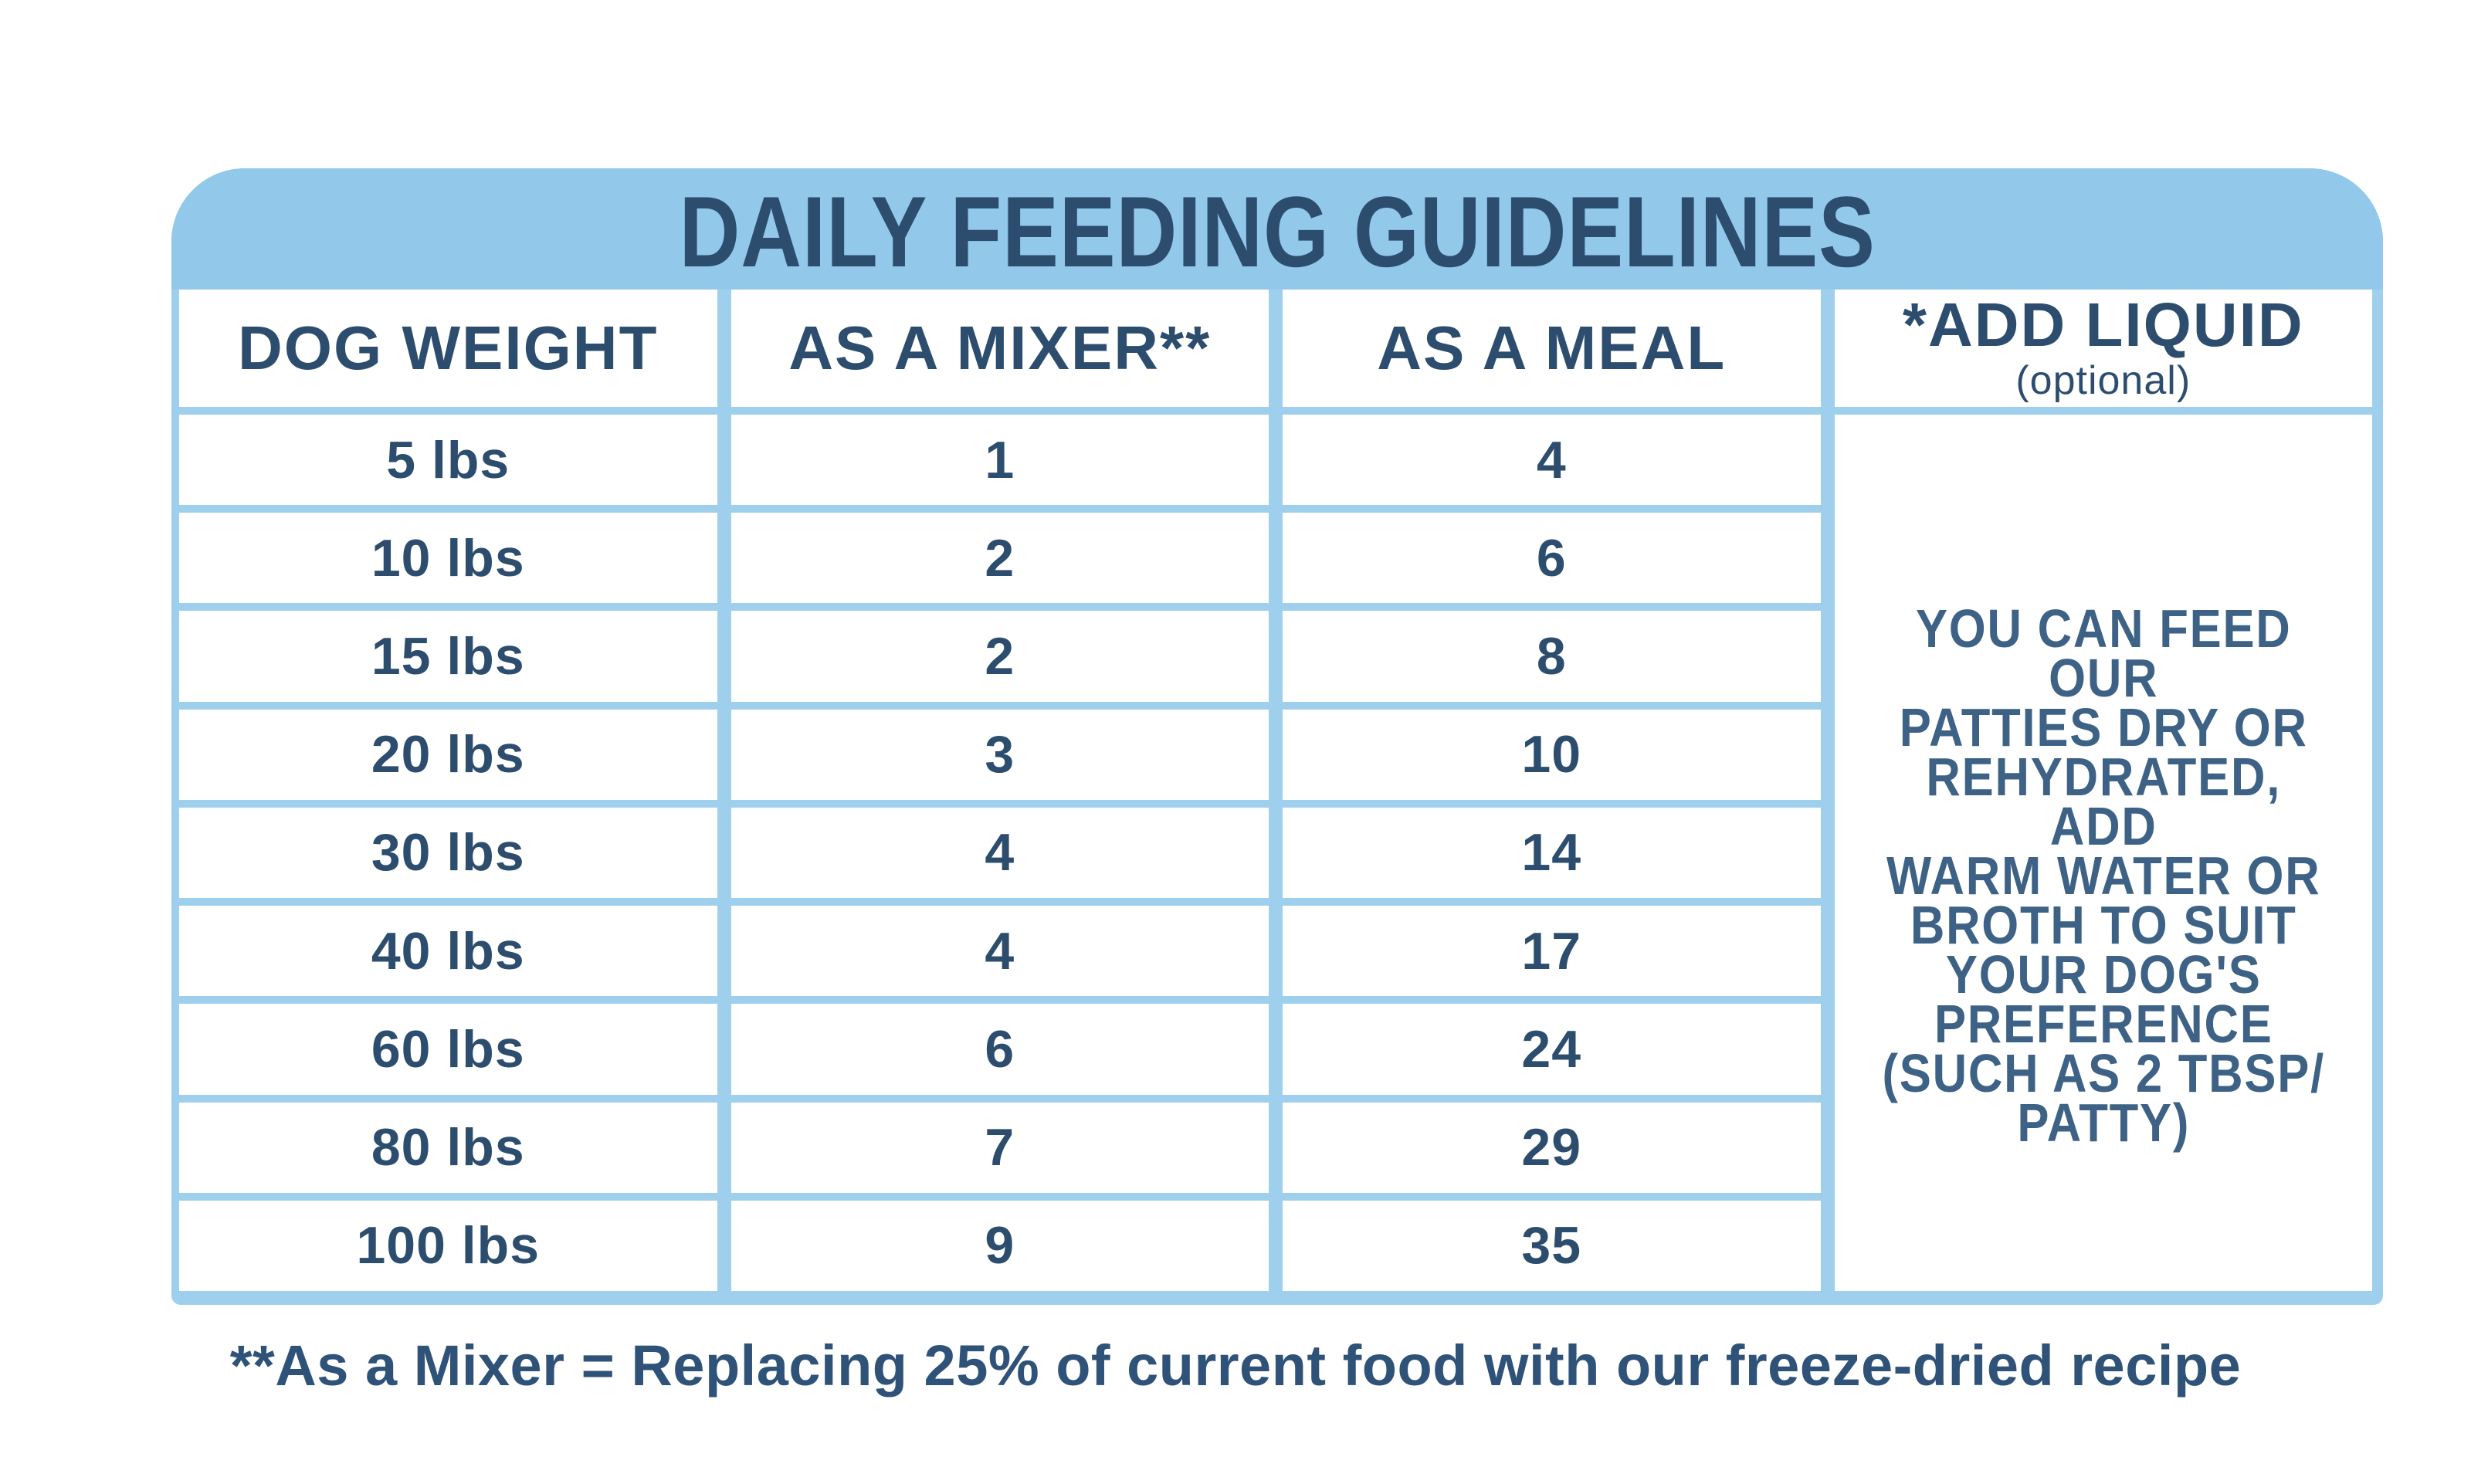 Image resolution: width=2471 pixels, height=1484 pixels. Describe the element at coordinates (1000, 754) in the screenshot. I see `mixer-cell: 3` at that location.